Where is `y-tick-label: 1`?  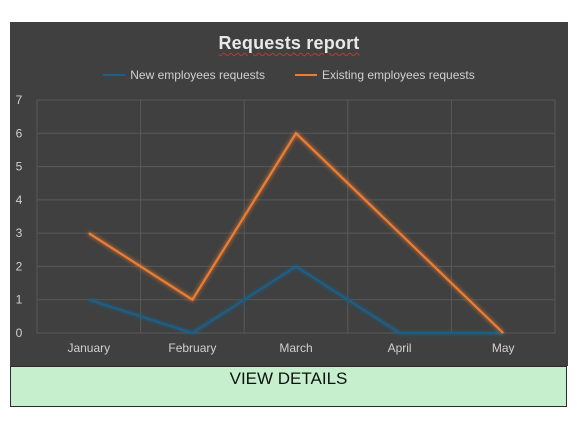
y-tick-label: 1 is located at coordinates (19, 300).